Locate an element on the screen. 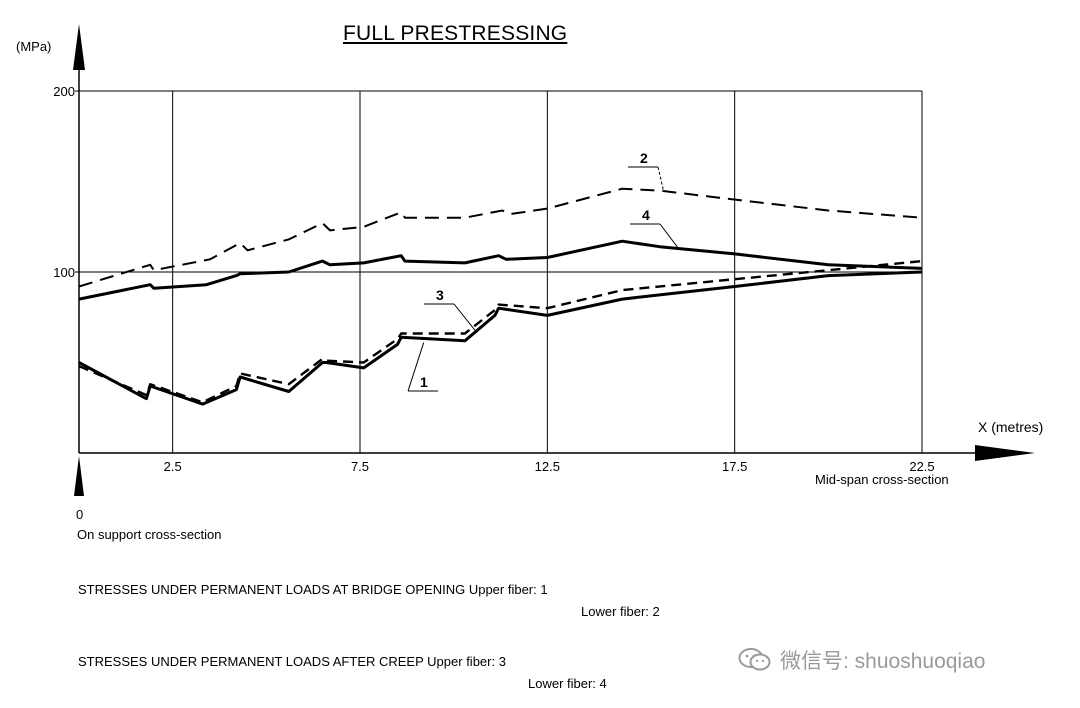  legend-creep-upper: Upper fiber: 3 is located at coordinates (466, 661).